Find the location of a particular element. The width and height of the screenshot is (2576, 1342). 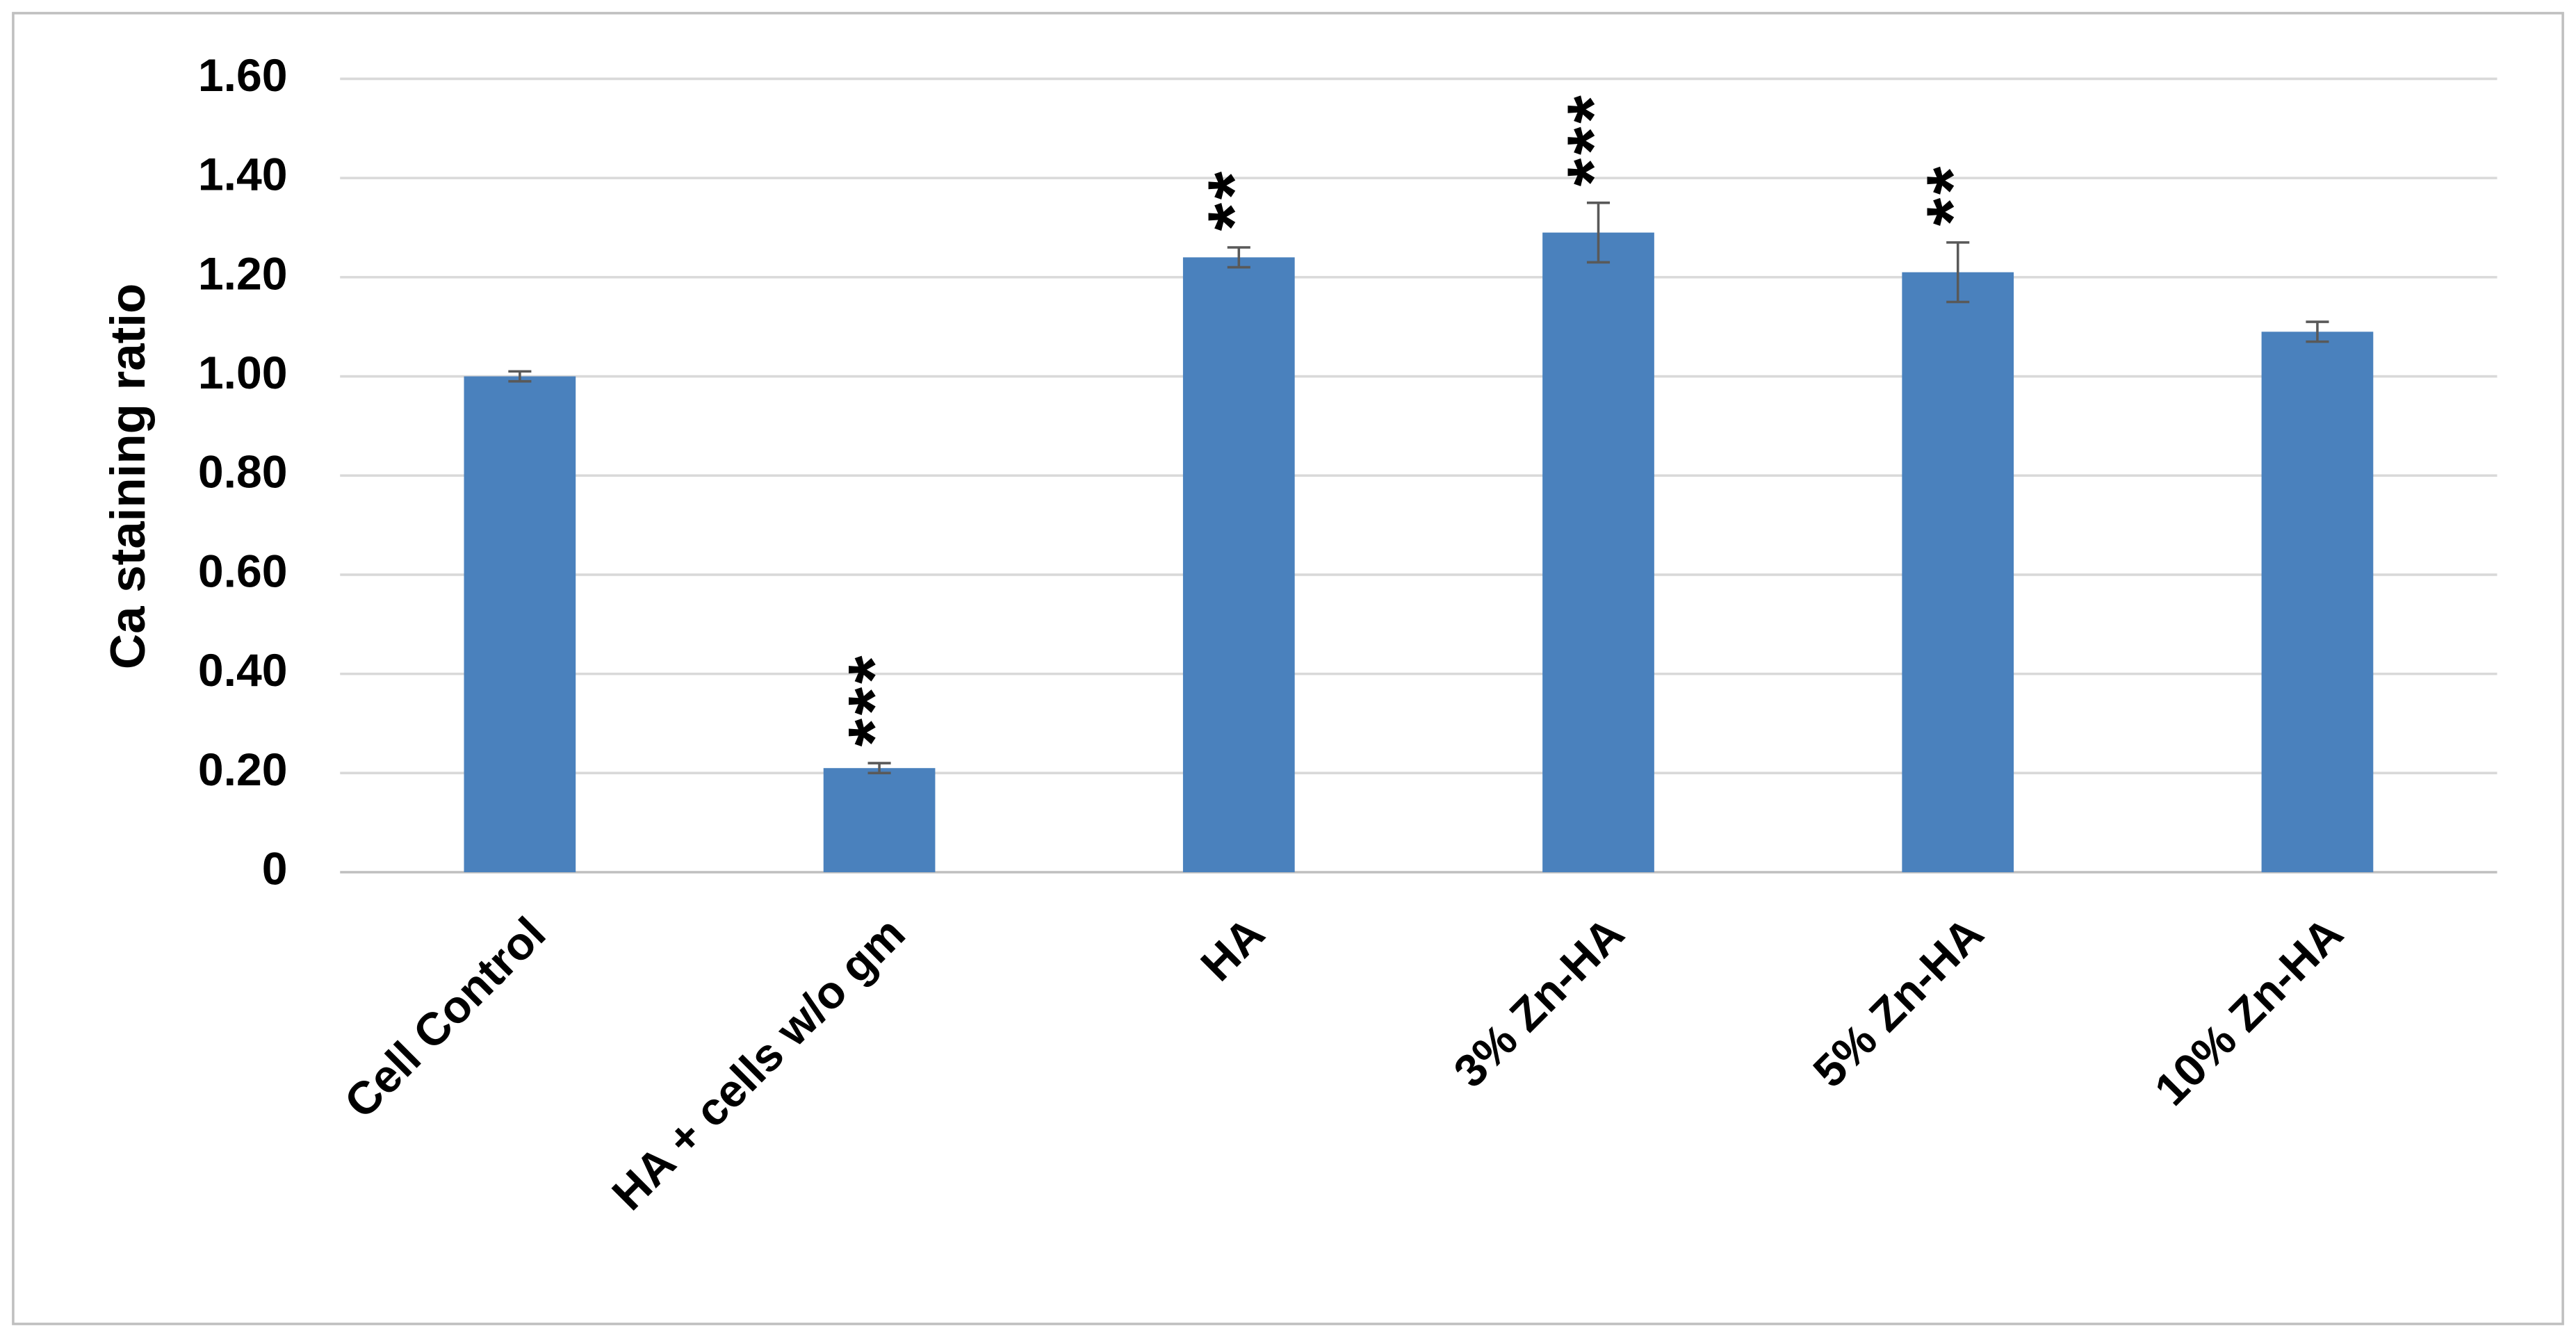

y-tick-label: 0.20 is located at coordinates (243, 770).